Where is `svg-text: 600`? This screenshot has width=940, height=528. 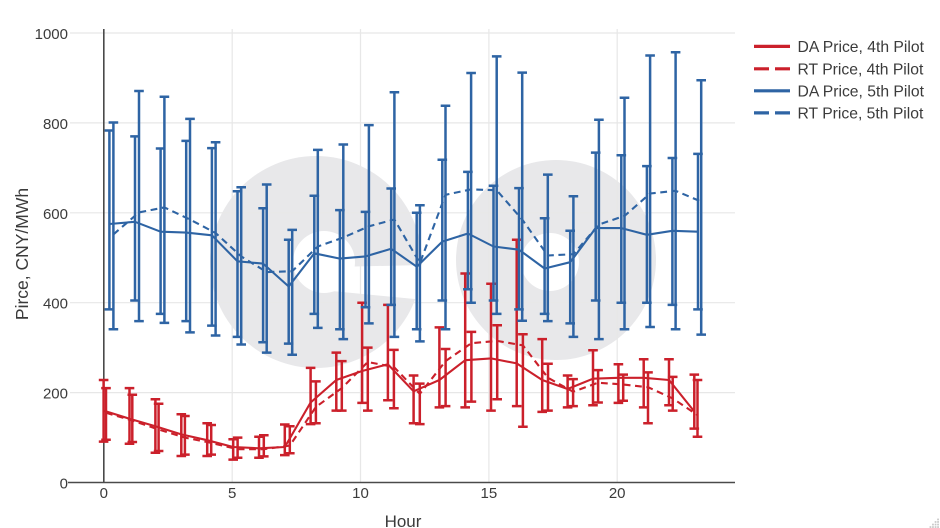
svg-text: 600 is located at coordinates (55, 214).